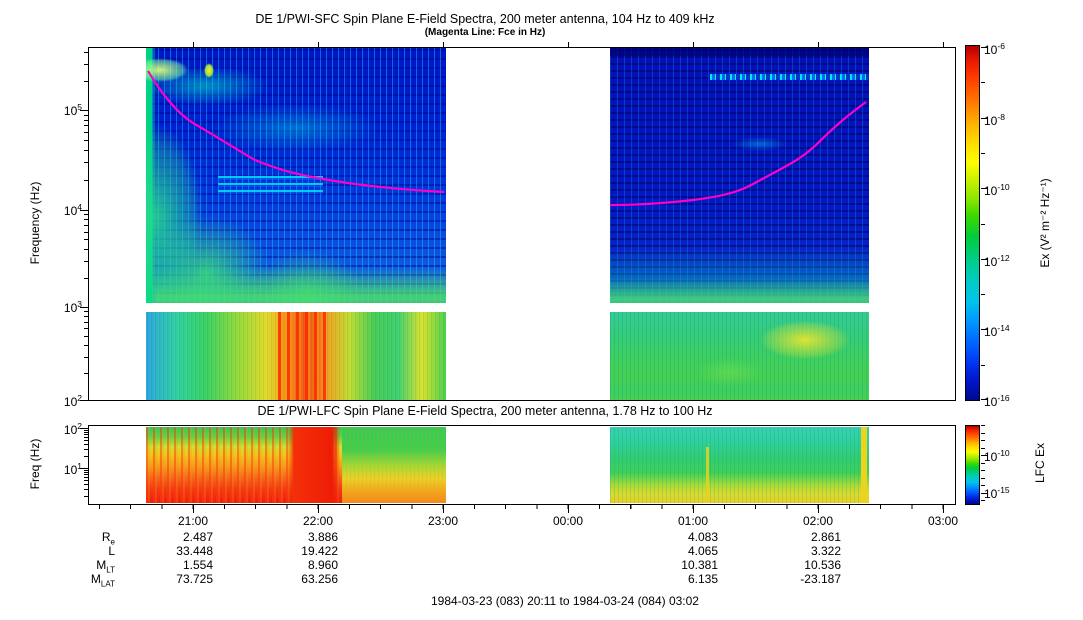  Describe the element at coordinates (568, 521) in the screenshot. I see `xtick-00-00: 00:00` at that location.